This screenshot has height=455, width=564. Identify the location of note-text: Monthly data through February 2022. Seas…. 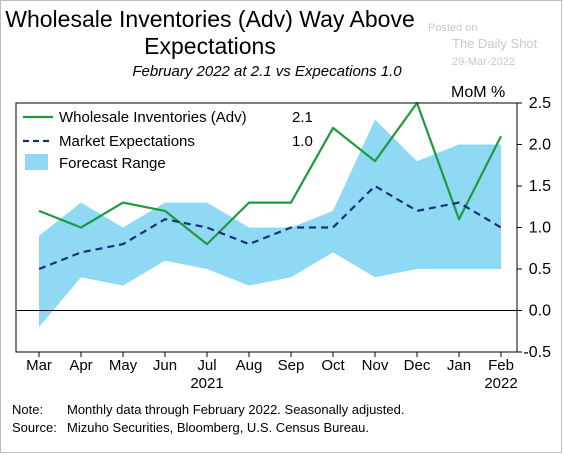
(236, 409).